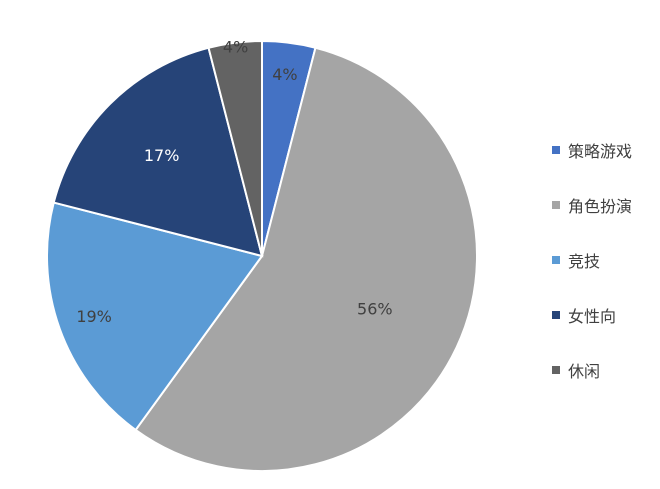 This screenshot has height=489, width=660. I want to click on legend-item-rpg: 角色扮演, so click(592, 205).